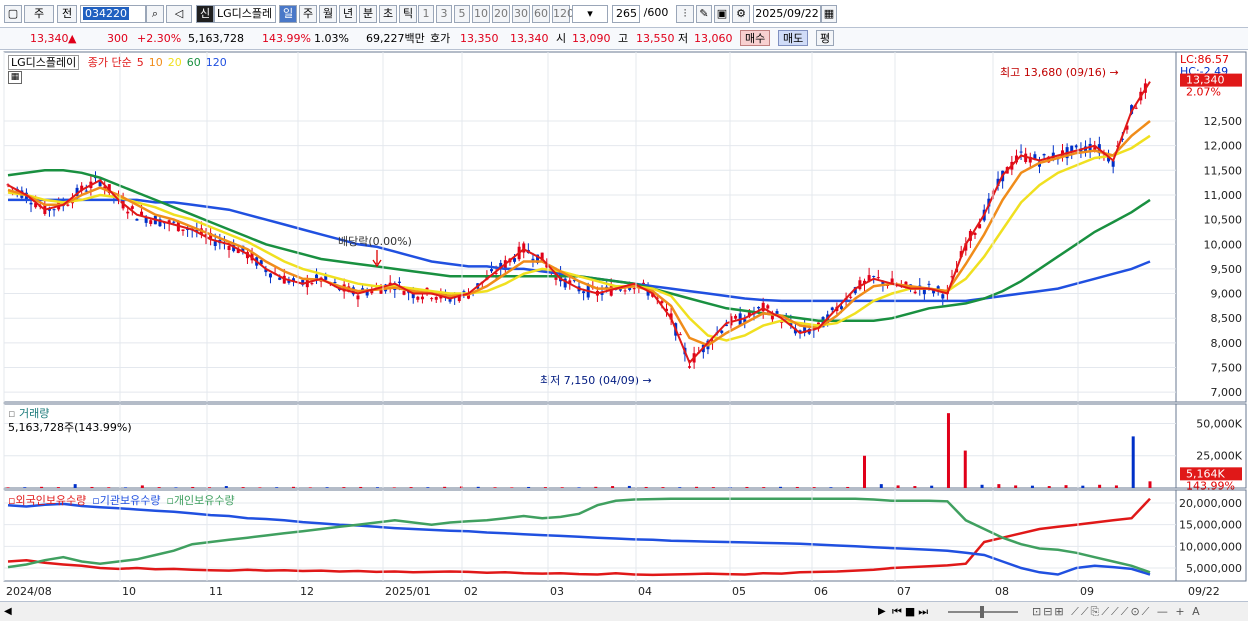  Describe the element at coordinates (882, 611) in the screenshot. I see `scroll-right-icon: ▶` at that location.